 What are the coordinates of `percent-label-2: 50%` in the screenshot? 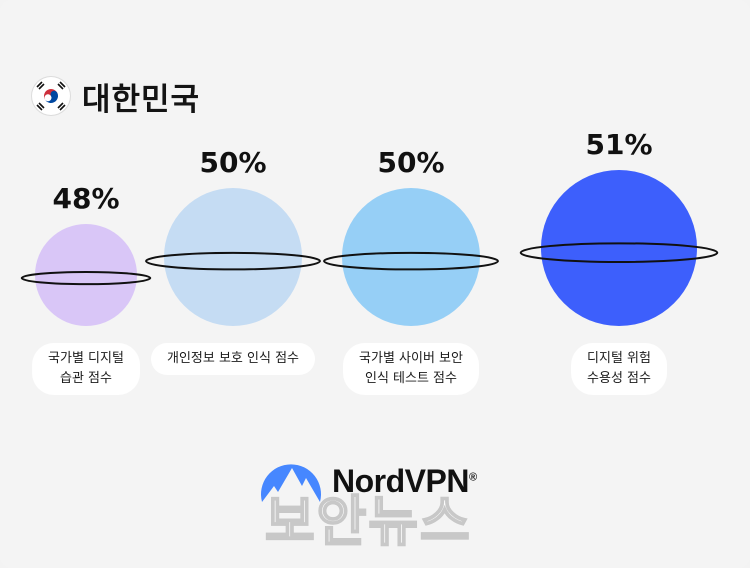 It's located at (233, 162).